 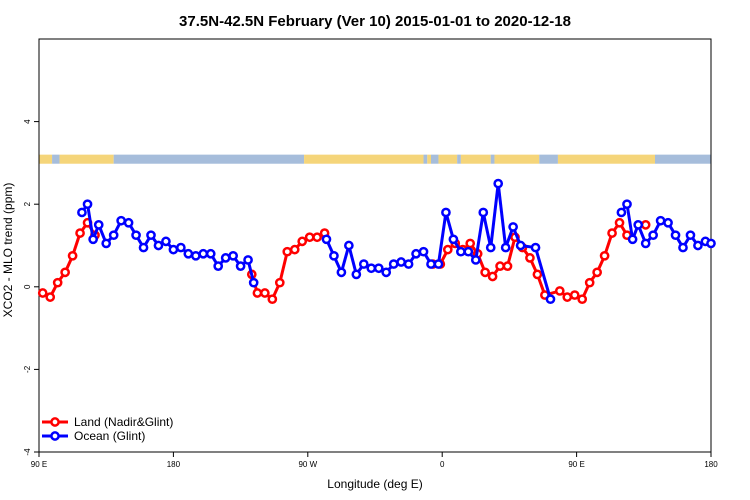 What do you see at coordinates (109, 436) in the screenshot?
I see `legend-label: Ocean (Glint)` at bounding box center [109, 436].